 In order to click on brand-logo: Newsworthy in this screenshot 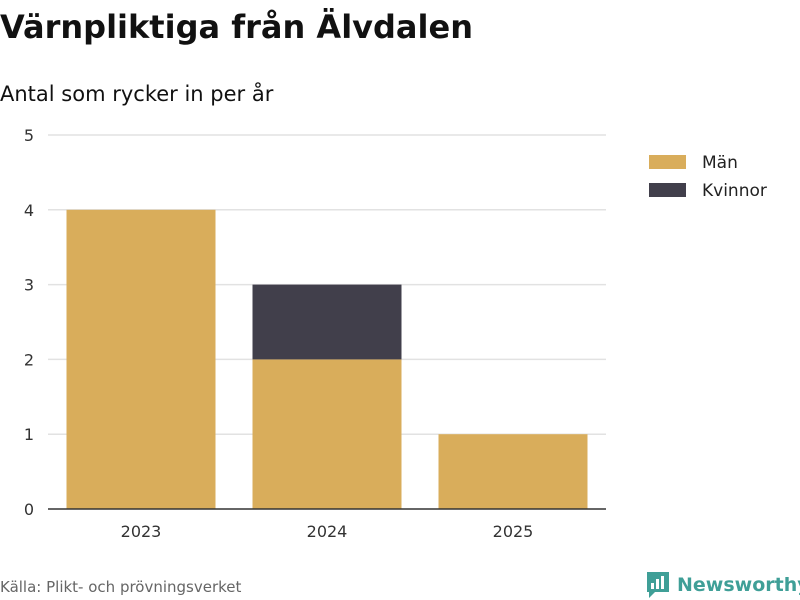, I will do `click(722, 585)`.